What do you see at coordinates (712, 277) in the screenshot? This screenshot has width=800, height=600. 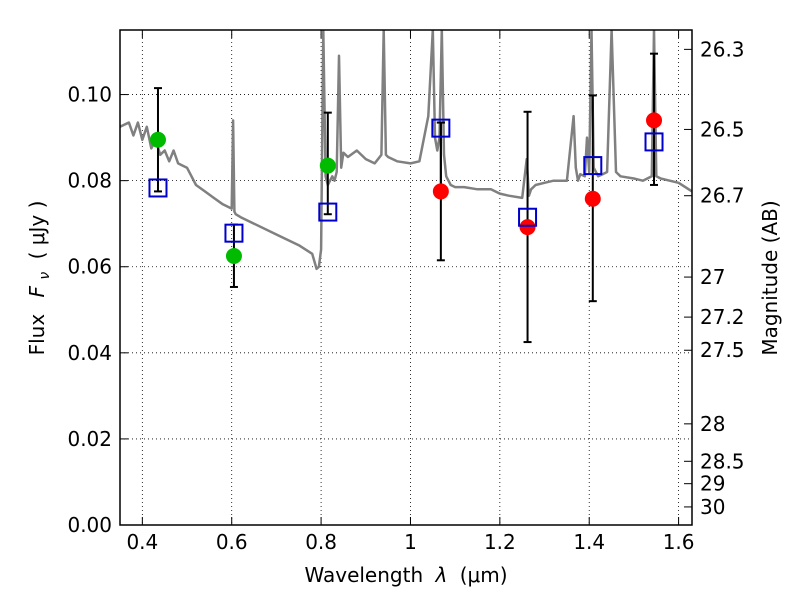 I see `y2-tick-label: 27` at bounding box center [712, 277].